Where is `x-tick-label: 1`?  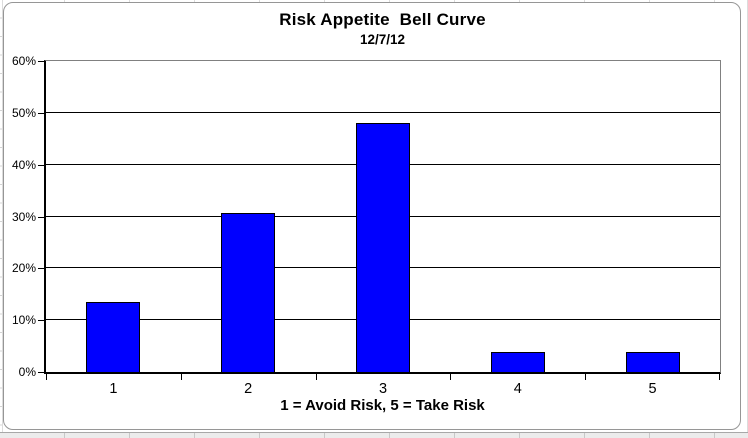
x-tick-label: 1 is located at coordinates (113, 389).